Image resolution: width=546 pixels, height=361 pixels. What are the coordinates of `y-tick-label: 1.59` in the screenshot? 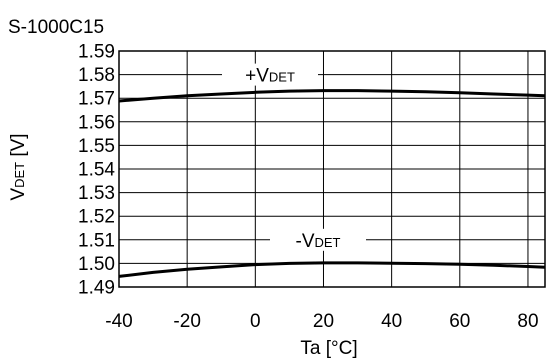 It's located at (96, 52).